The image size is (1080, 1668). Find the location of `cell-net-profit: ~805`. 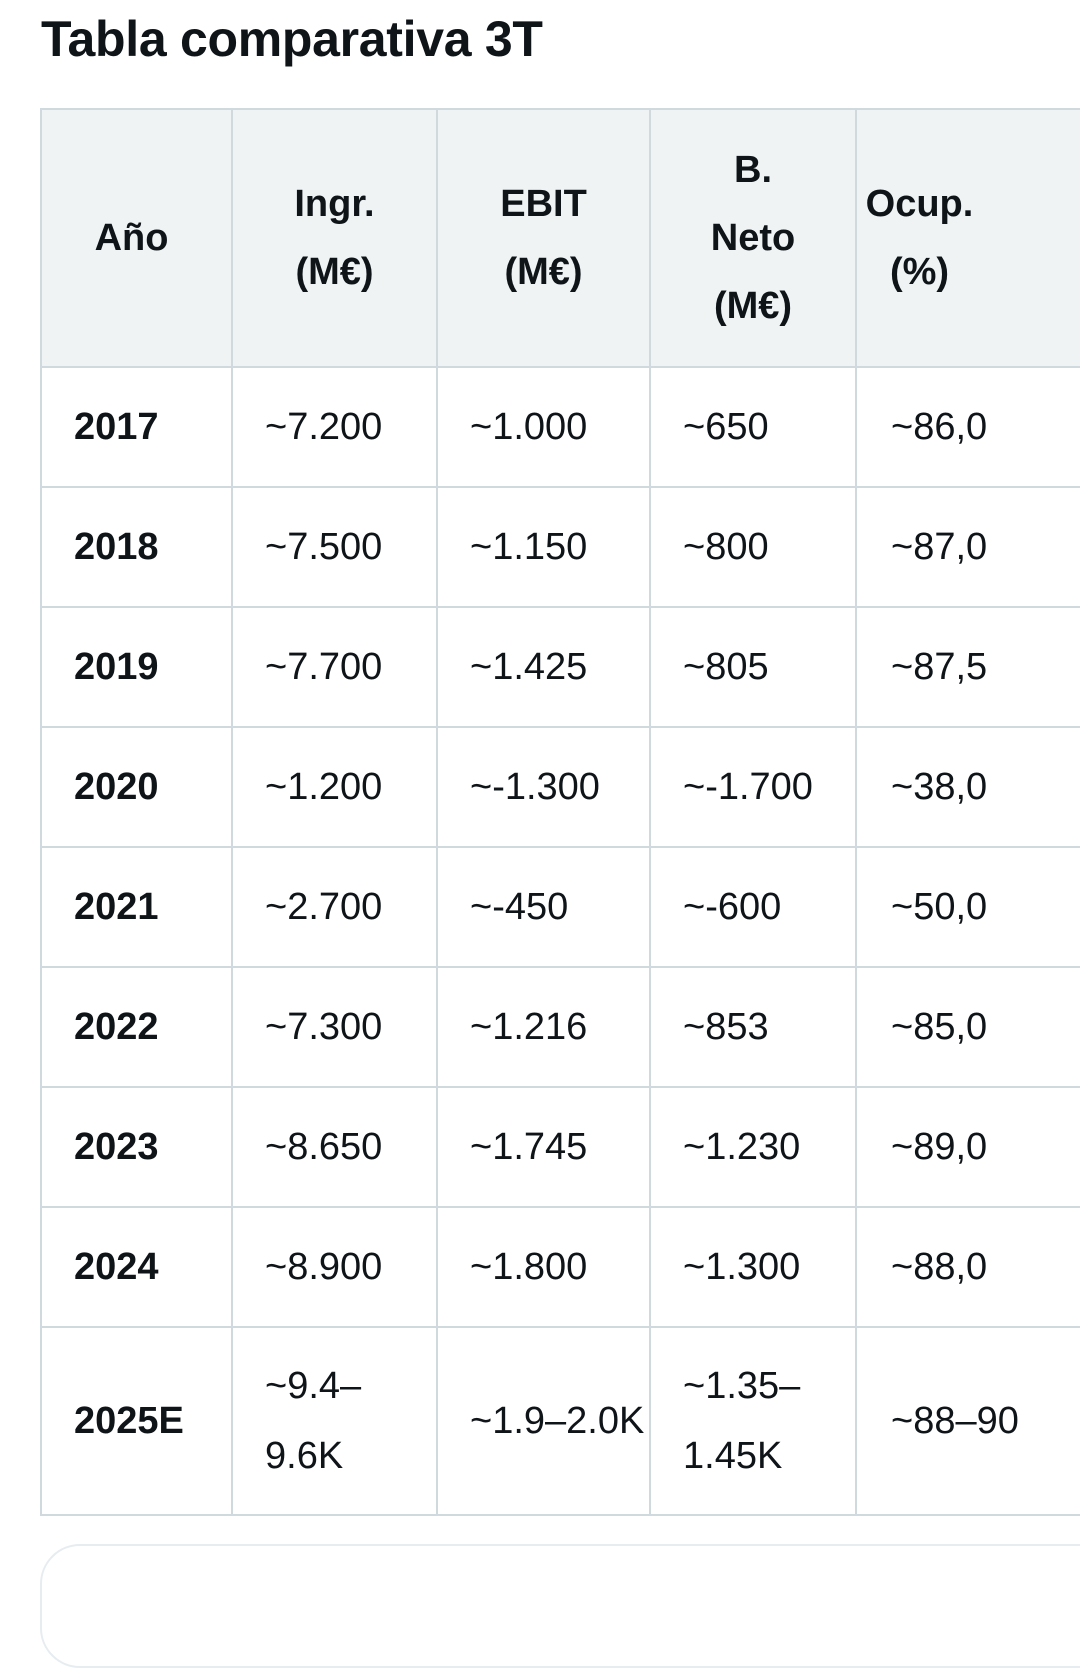

cell-net-profit: ~805 is located at coordinates (753, 667).